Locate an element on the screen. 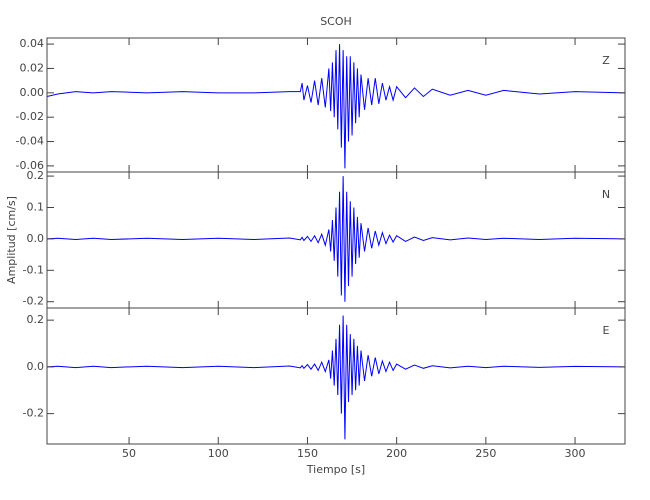  y-tick-label: -0.04 is located at coordinates (30, 141).